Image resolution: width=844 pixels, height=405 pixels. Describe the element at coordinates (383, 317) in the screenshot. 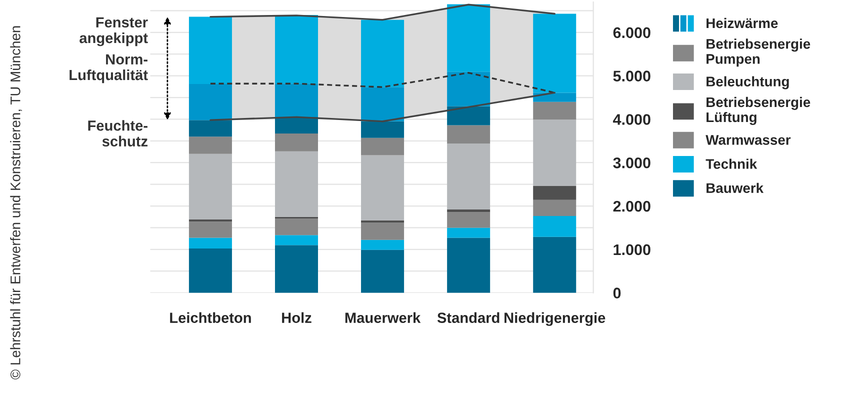

I see `x-tick-label: Mauerwerk` at that location.